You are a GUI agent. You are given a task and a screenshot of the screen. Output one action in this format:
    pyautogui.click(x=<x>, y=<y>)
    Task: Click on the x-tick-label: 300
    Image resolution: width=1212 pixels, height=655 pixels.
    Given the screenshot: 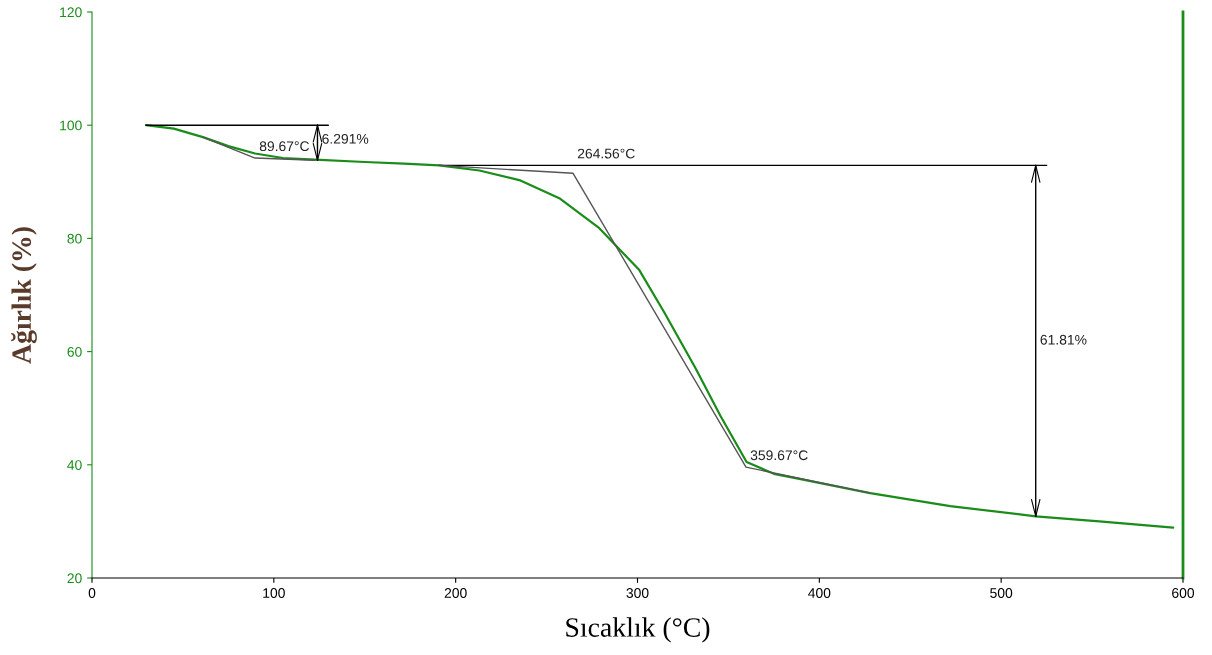 What is the action you would take?
    pyautogui.click(x=637, y=593)
    